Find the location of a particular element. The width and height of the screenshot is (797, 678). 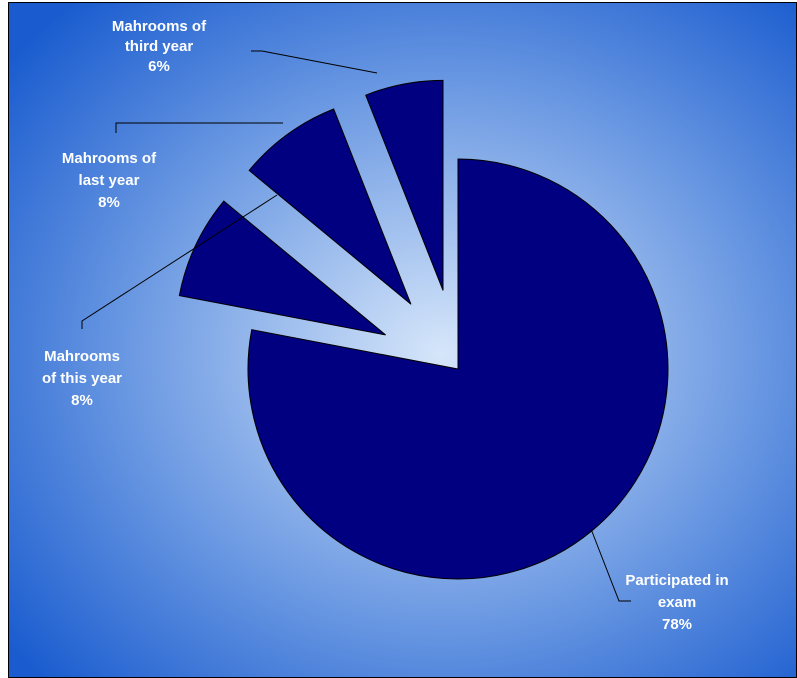

slice-value-label: 6% is located at coordinates (159, 66).